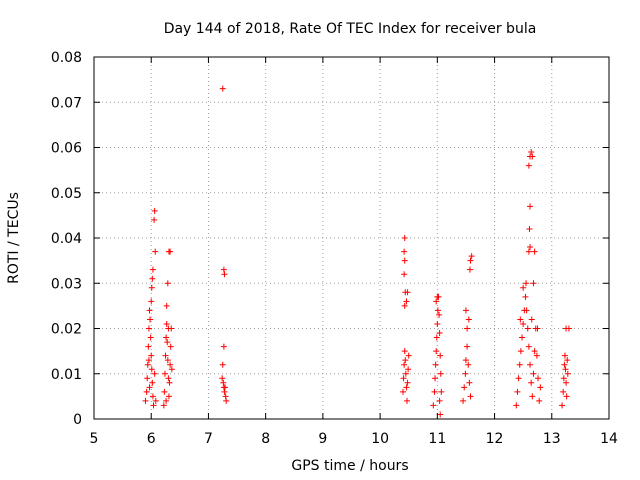  I want to click on y-tick-label: 0.04, so click(66, 239).